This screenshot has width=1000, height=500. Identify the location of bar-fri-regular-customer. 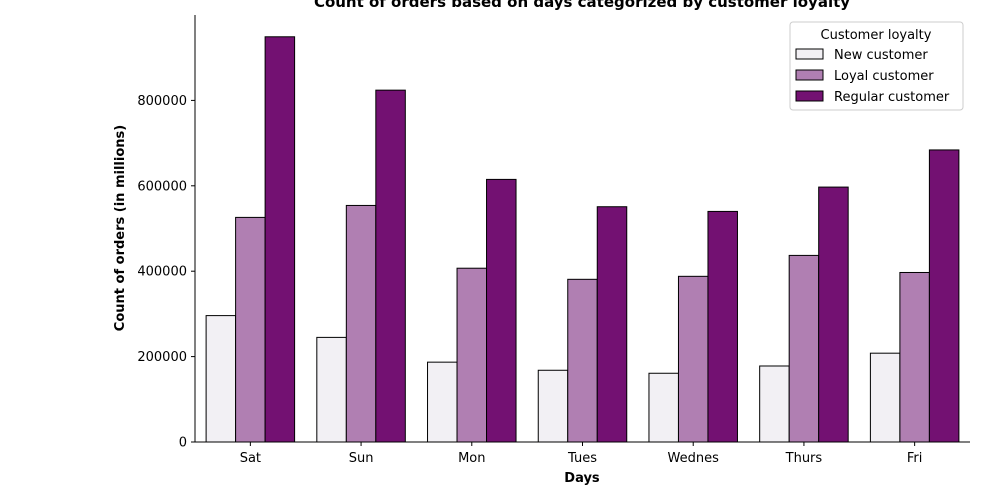
(944, 296).